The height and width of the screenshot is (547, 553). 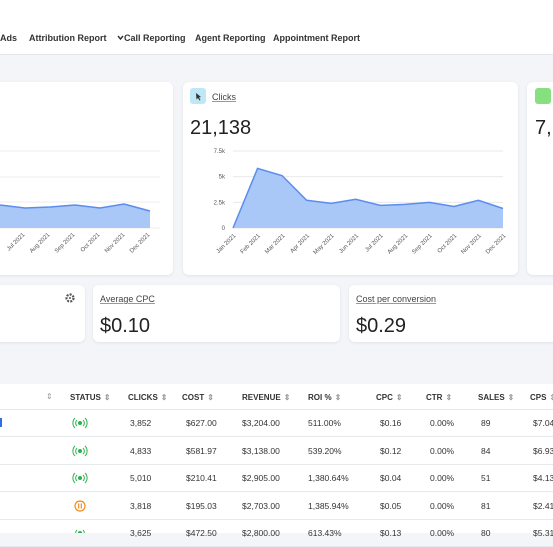 What do you see at coordinates (324, 244) in the screenshot?
I see `x-tick-label: May 2021` at bounding box center [324, 244].